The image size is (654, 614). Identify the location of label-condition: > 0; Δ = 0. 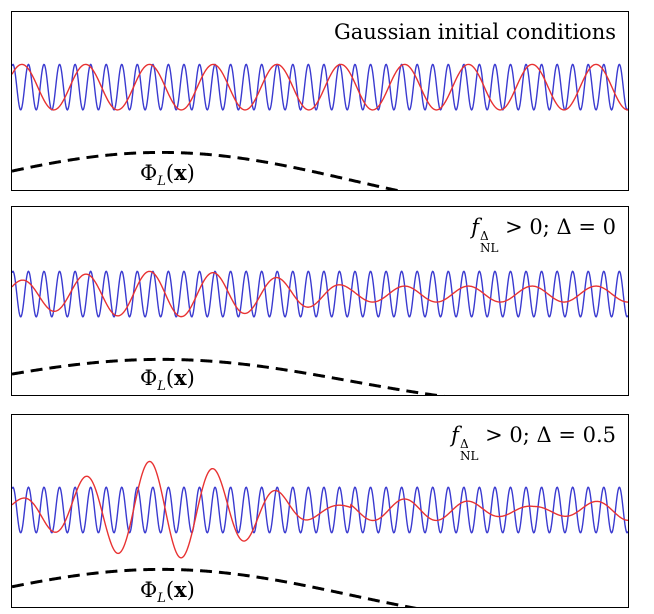
(557, 227).